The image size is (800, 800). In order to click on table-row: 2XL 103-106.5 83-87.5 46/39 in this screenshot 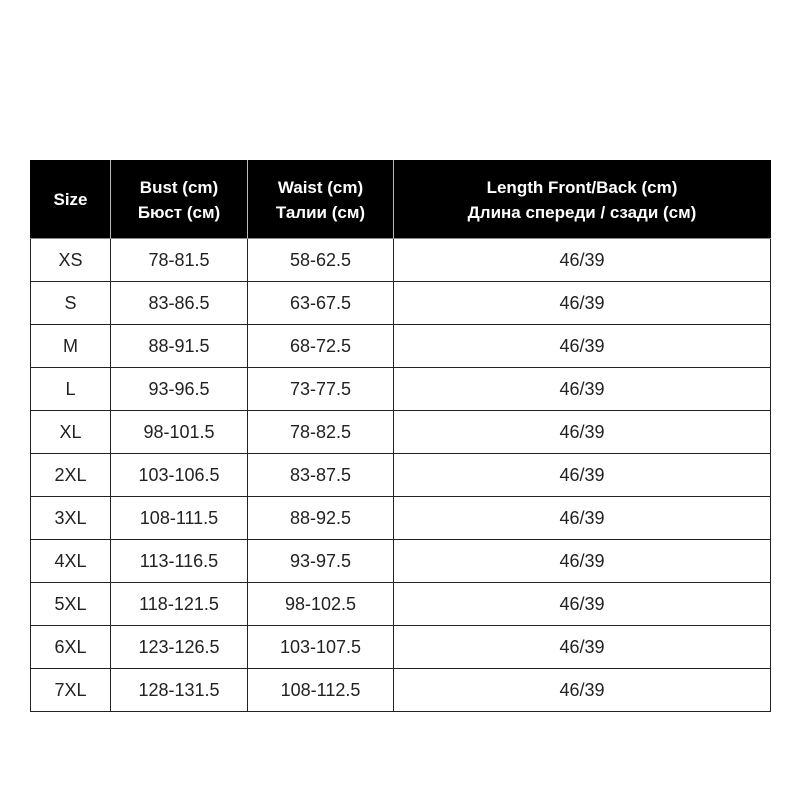, I will do `click(400, 475)`.